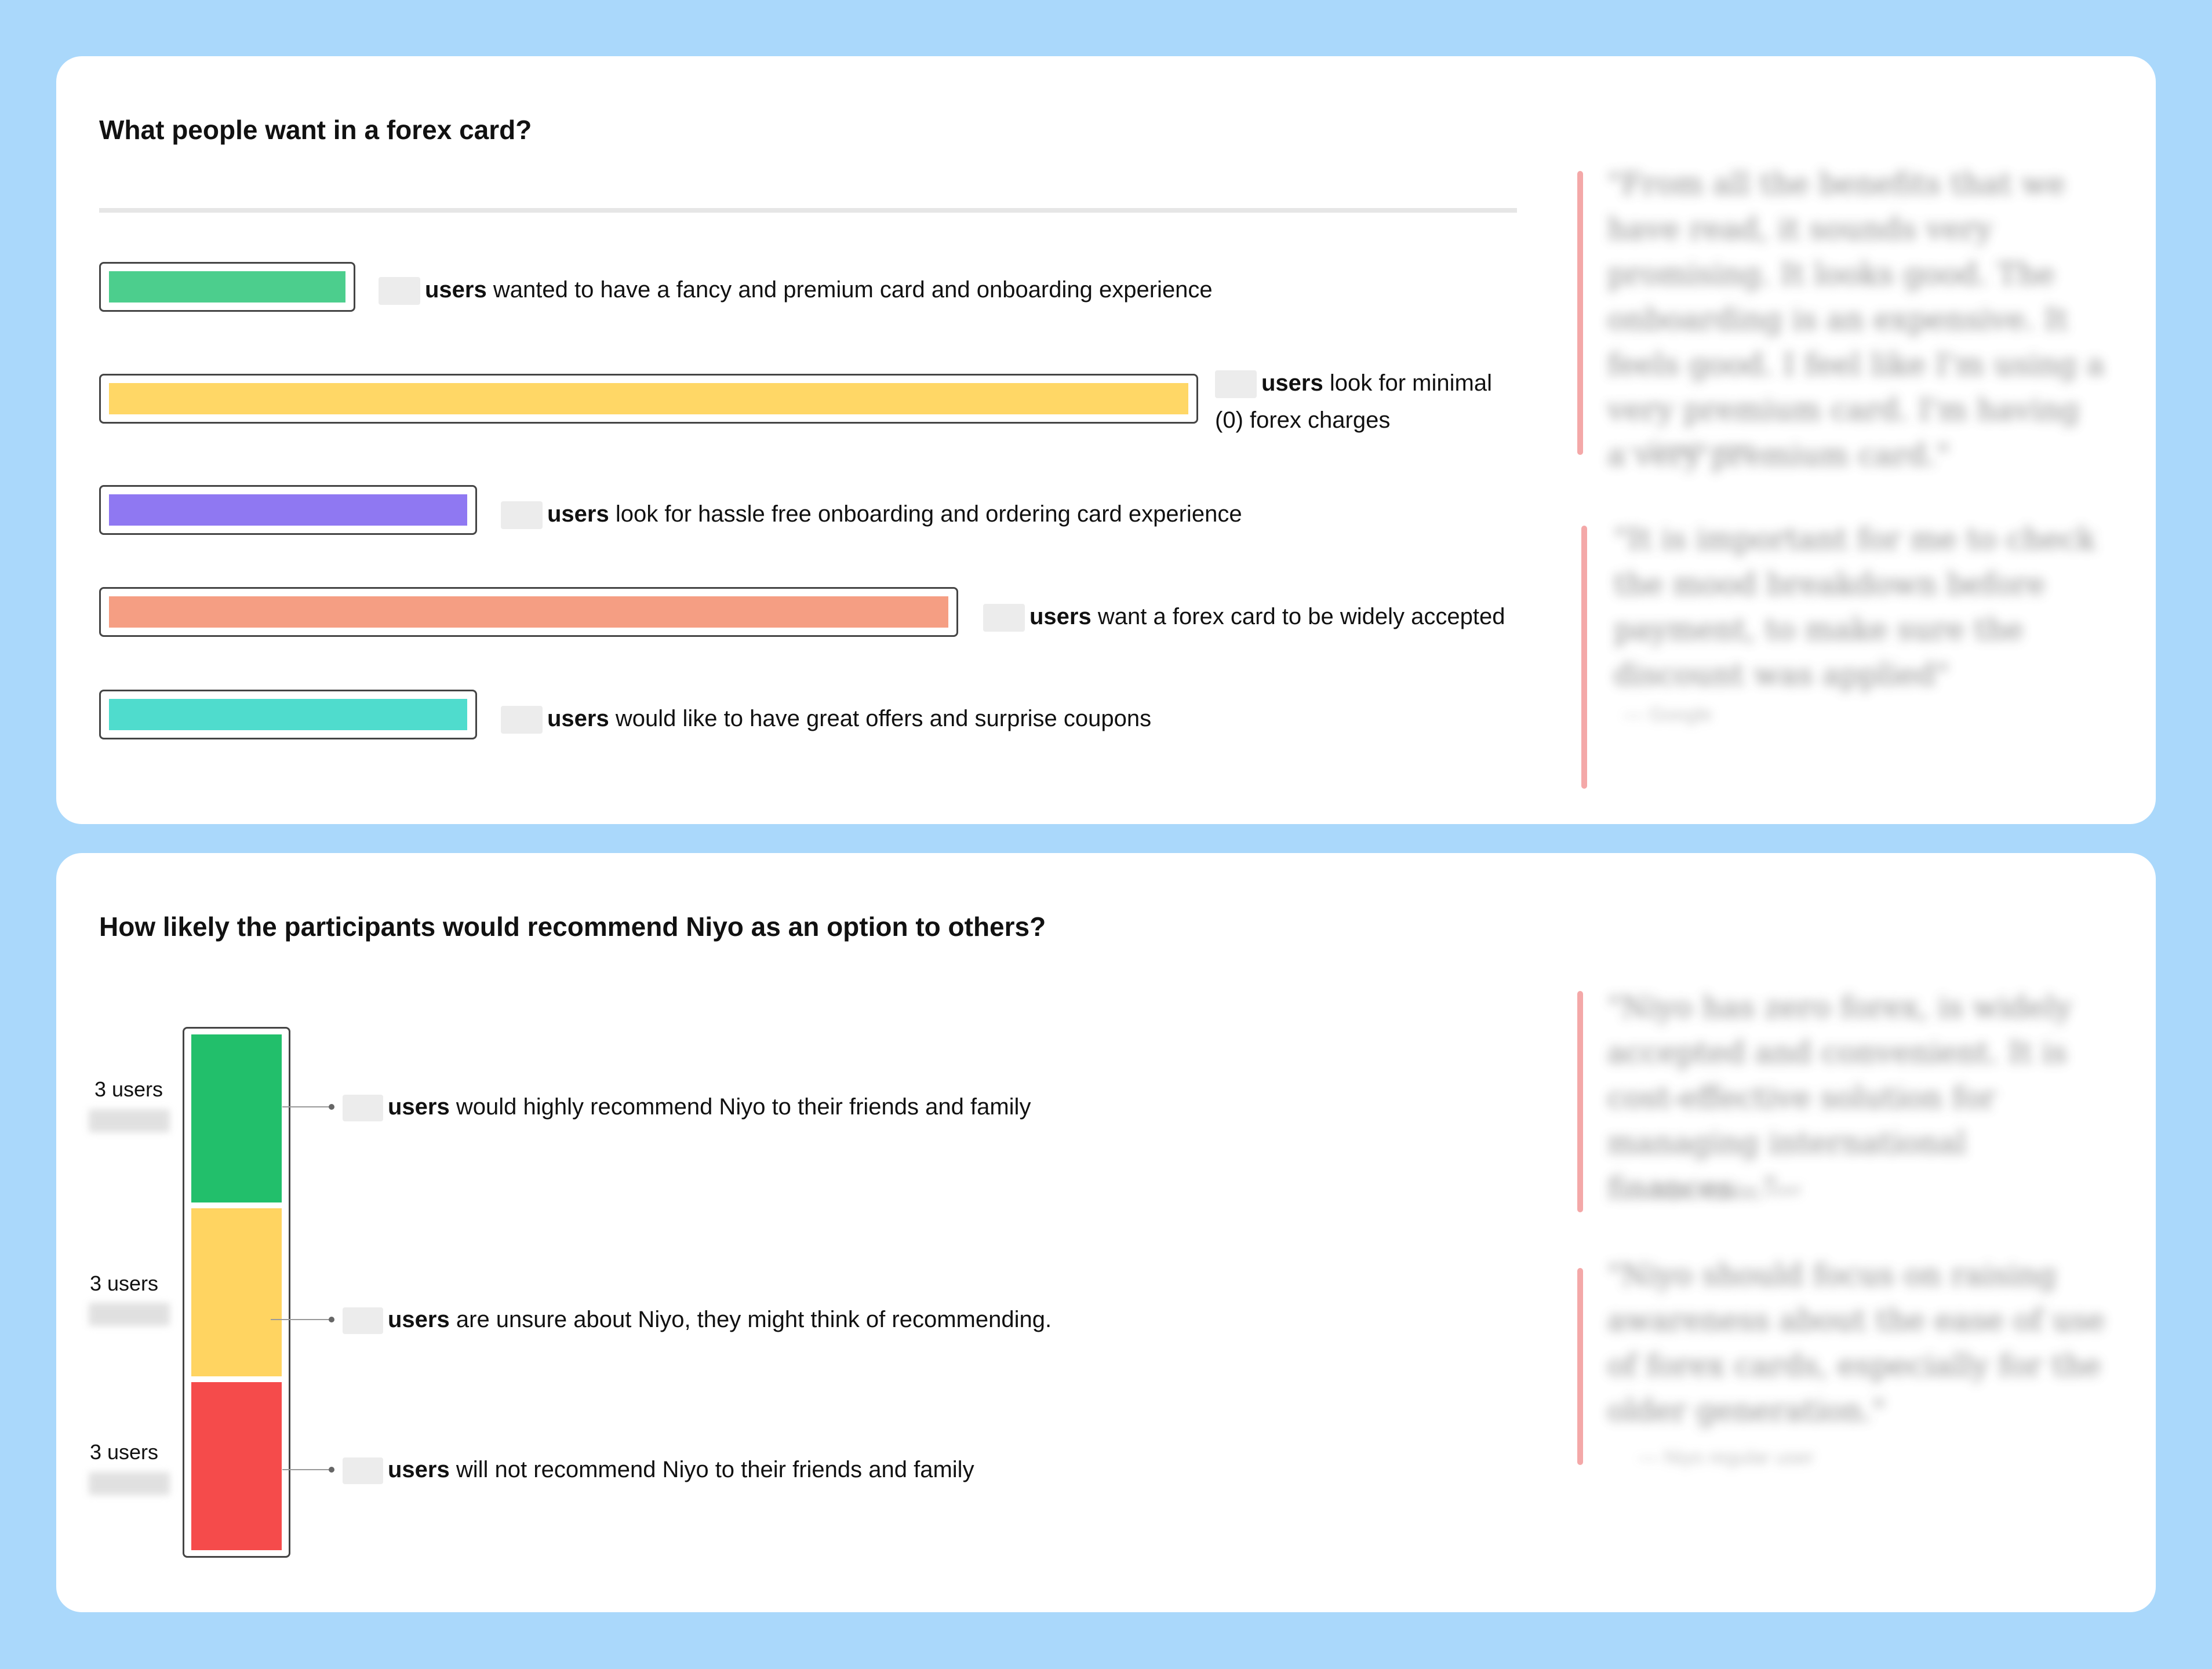  I want to click on bar-label-text: want a forex card to be widely accepted, so click(1301, 617).